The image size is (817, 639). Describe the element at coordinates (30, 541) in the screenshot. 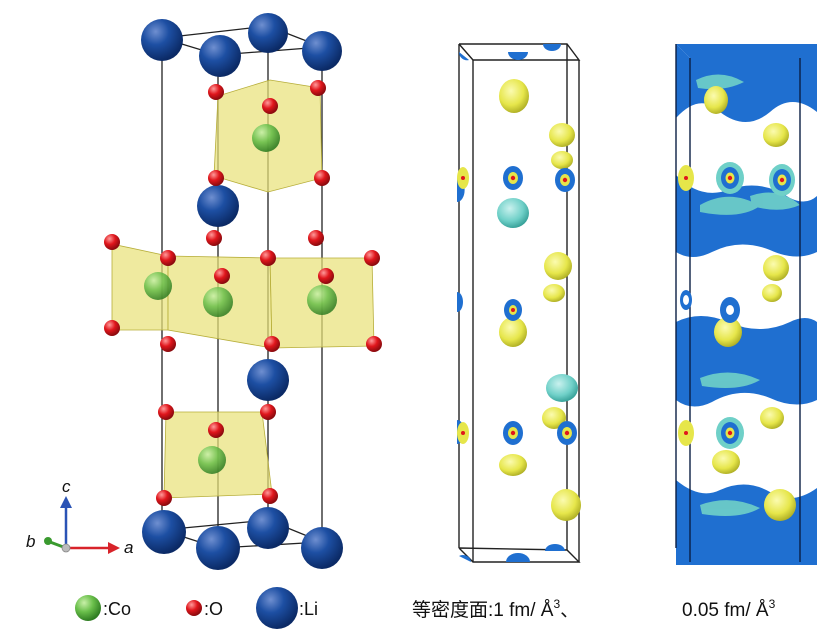

I see `axis-b-label: b` at that location.